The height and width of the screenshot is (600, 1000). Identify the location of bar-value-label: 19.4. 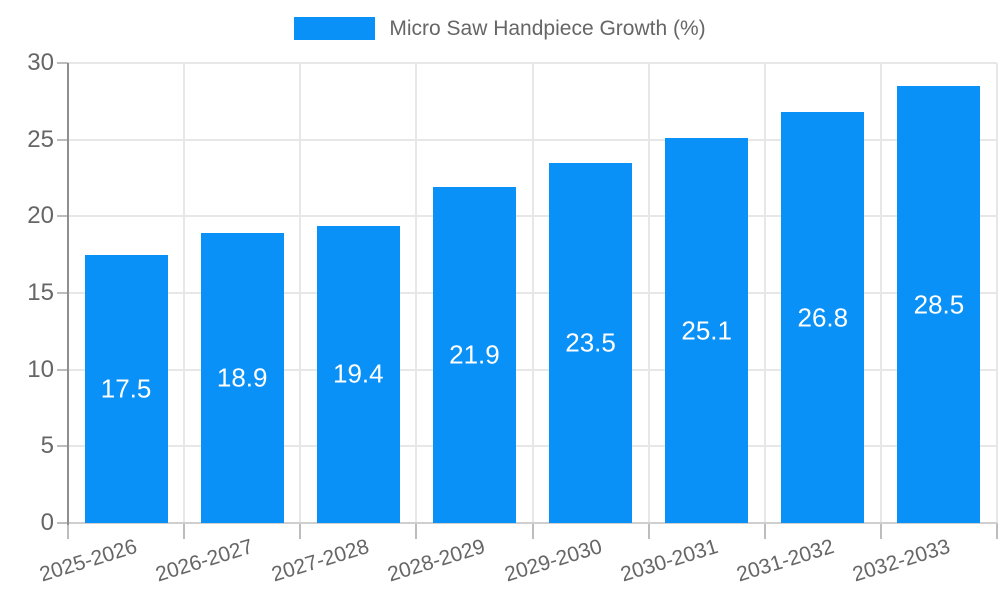
(358, 373).